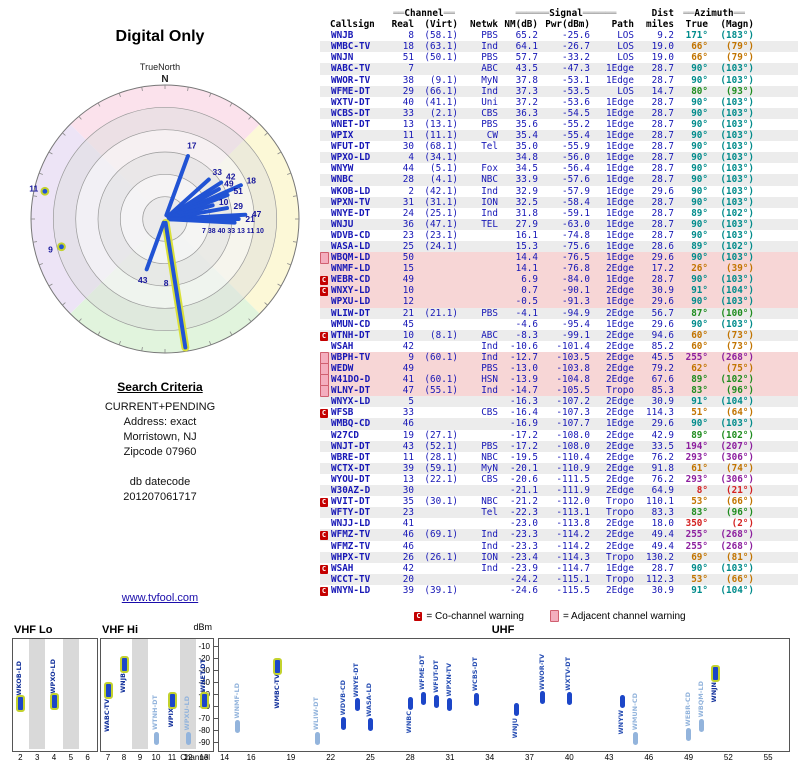  I want to click on cell: -107.3, so click(573, 413).